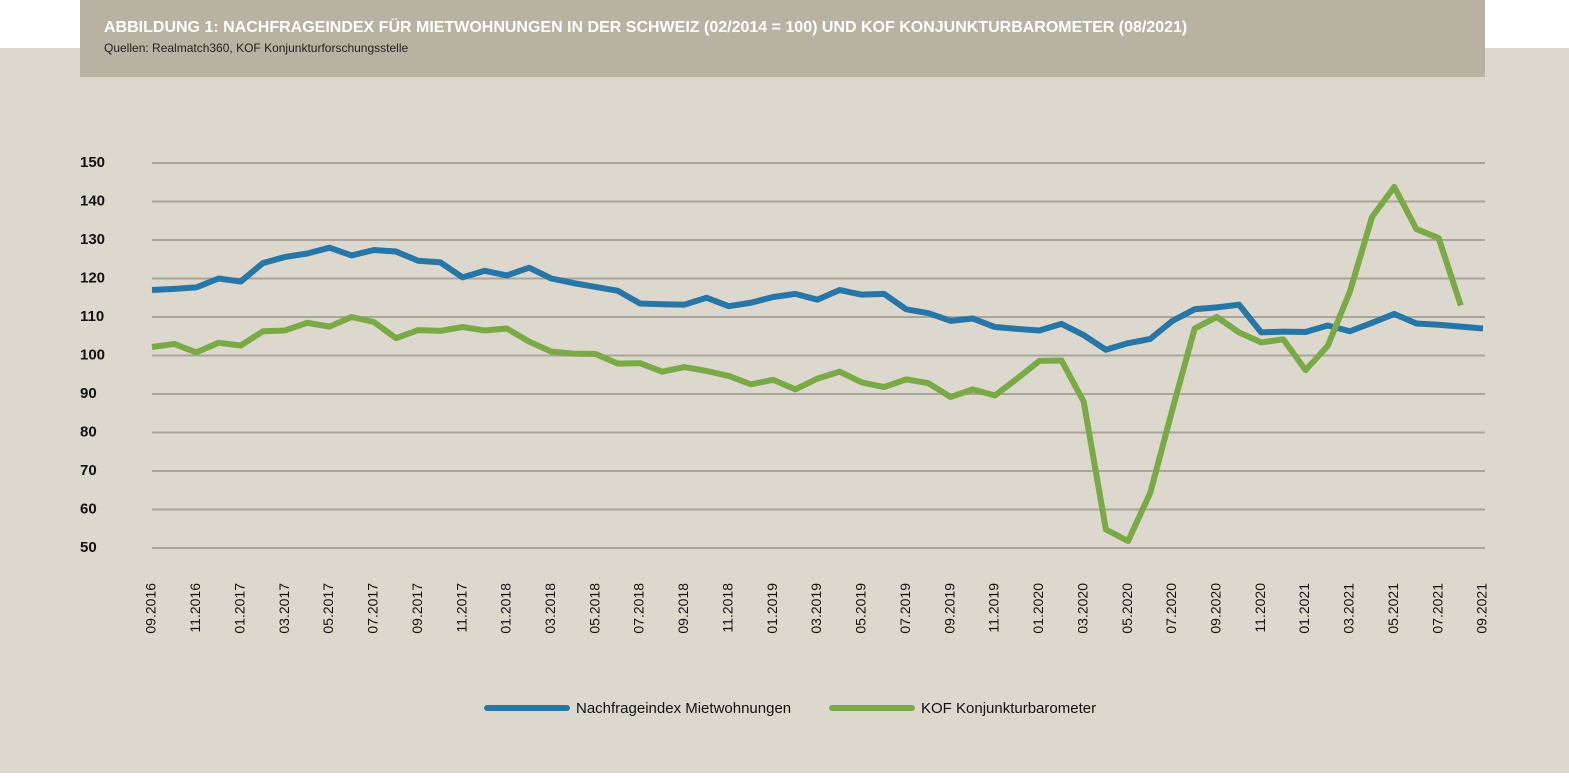 This screenshot has width=1569, height=778. I want to click on x-tick-label: 05.2017, so click(328, 608).